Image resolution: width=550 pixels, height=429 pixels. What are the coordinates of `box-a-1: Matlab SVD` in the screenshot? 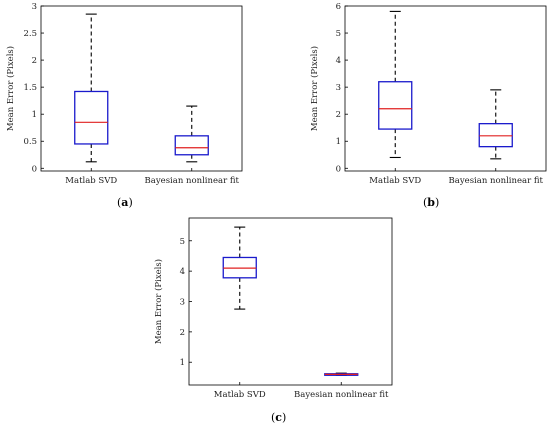 It's located at (91, 99).